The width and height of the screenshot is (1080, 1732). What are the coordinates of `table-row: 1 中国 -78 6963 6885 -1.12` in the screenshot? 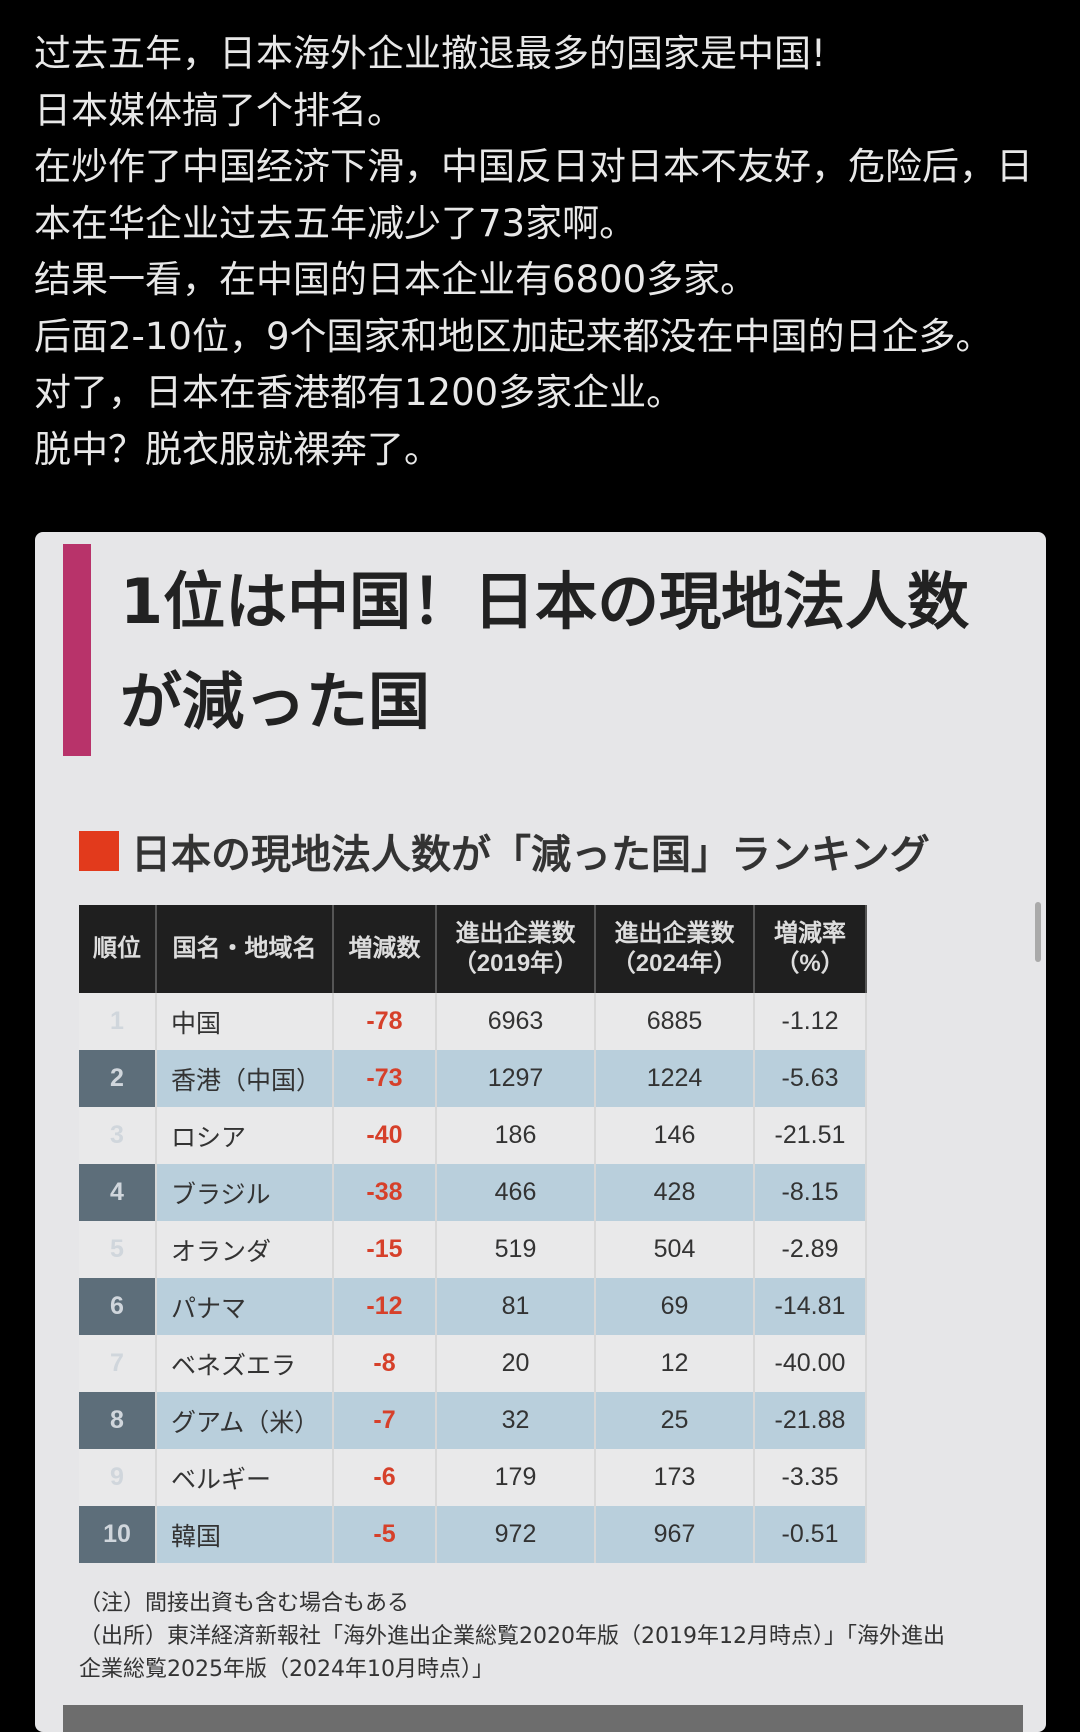 It's located at (473, 1021).